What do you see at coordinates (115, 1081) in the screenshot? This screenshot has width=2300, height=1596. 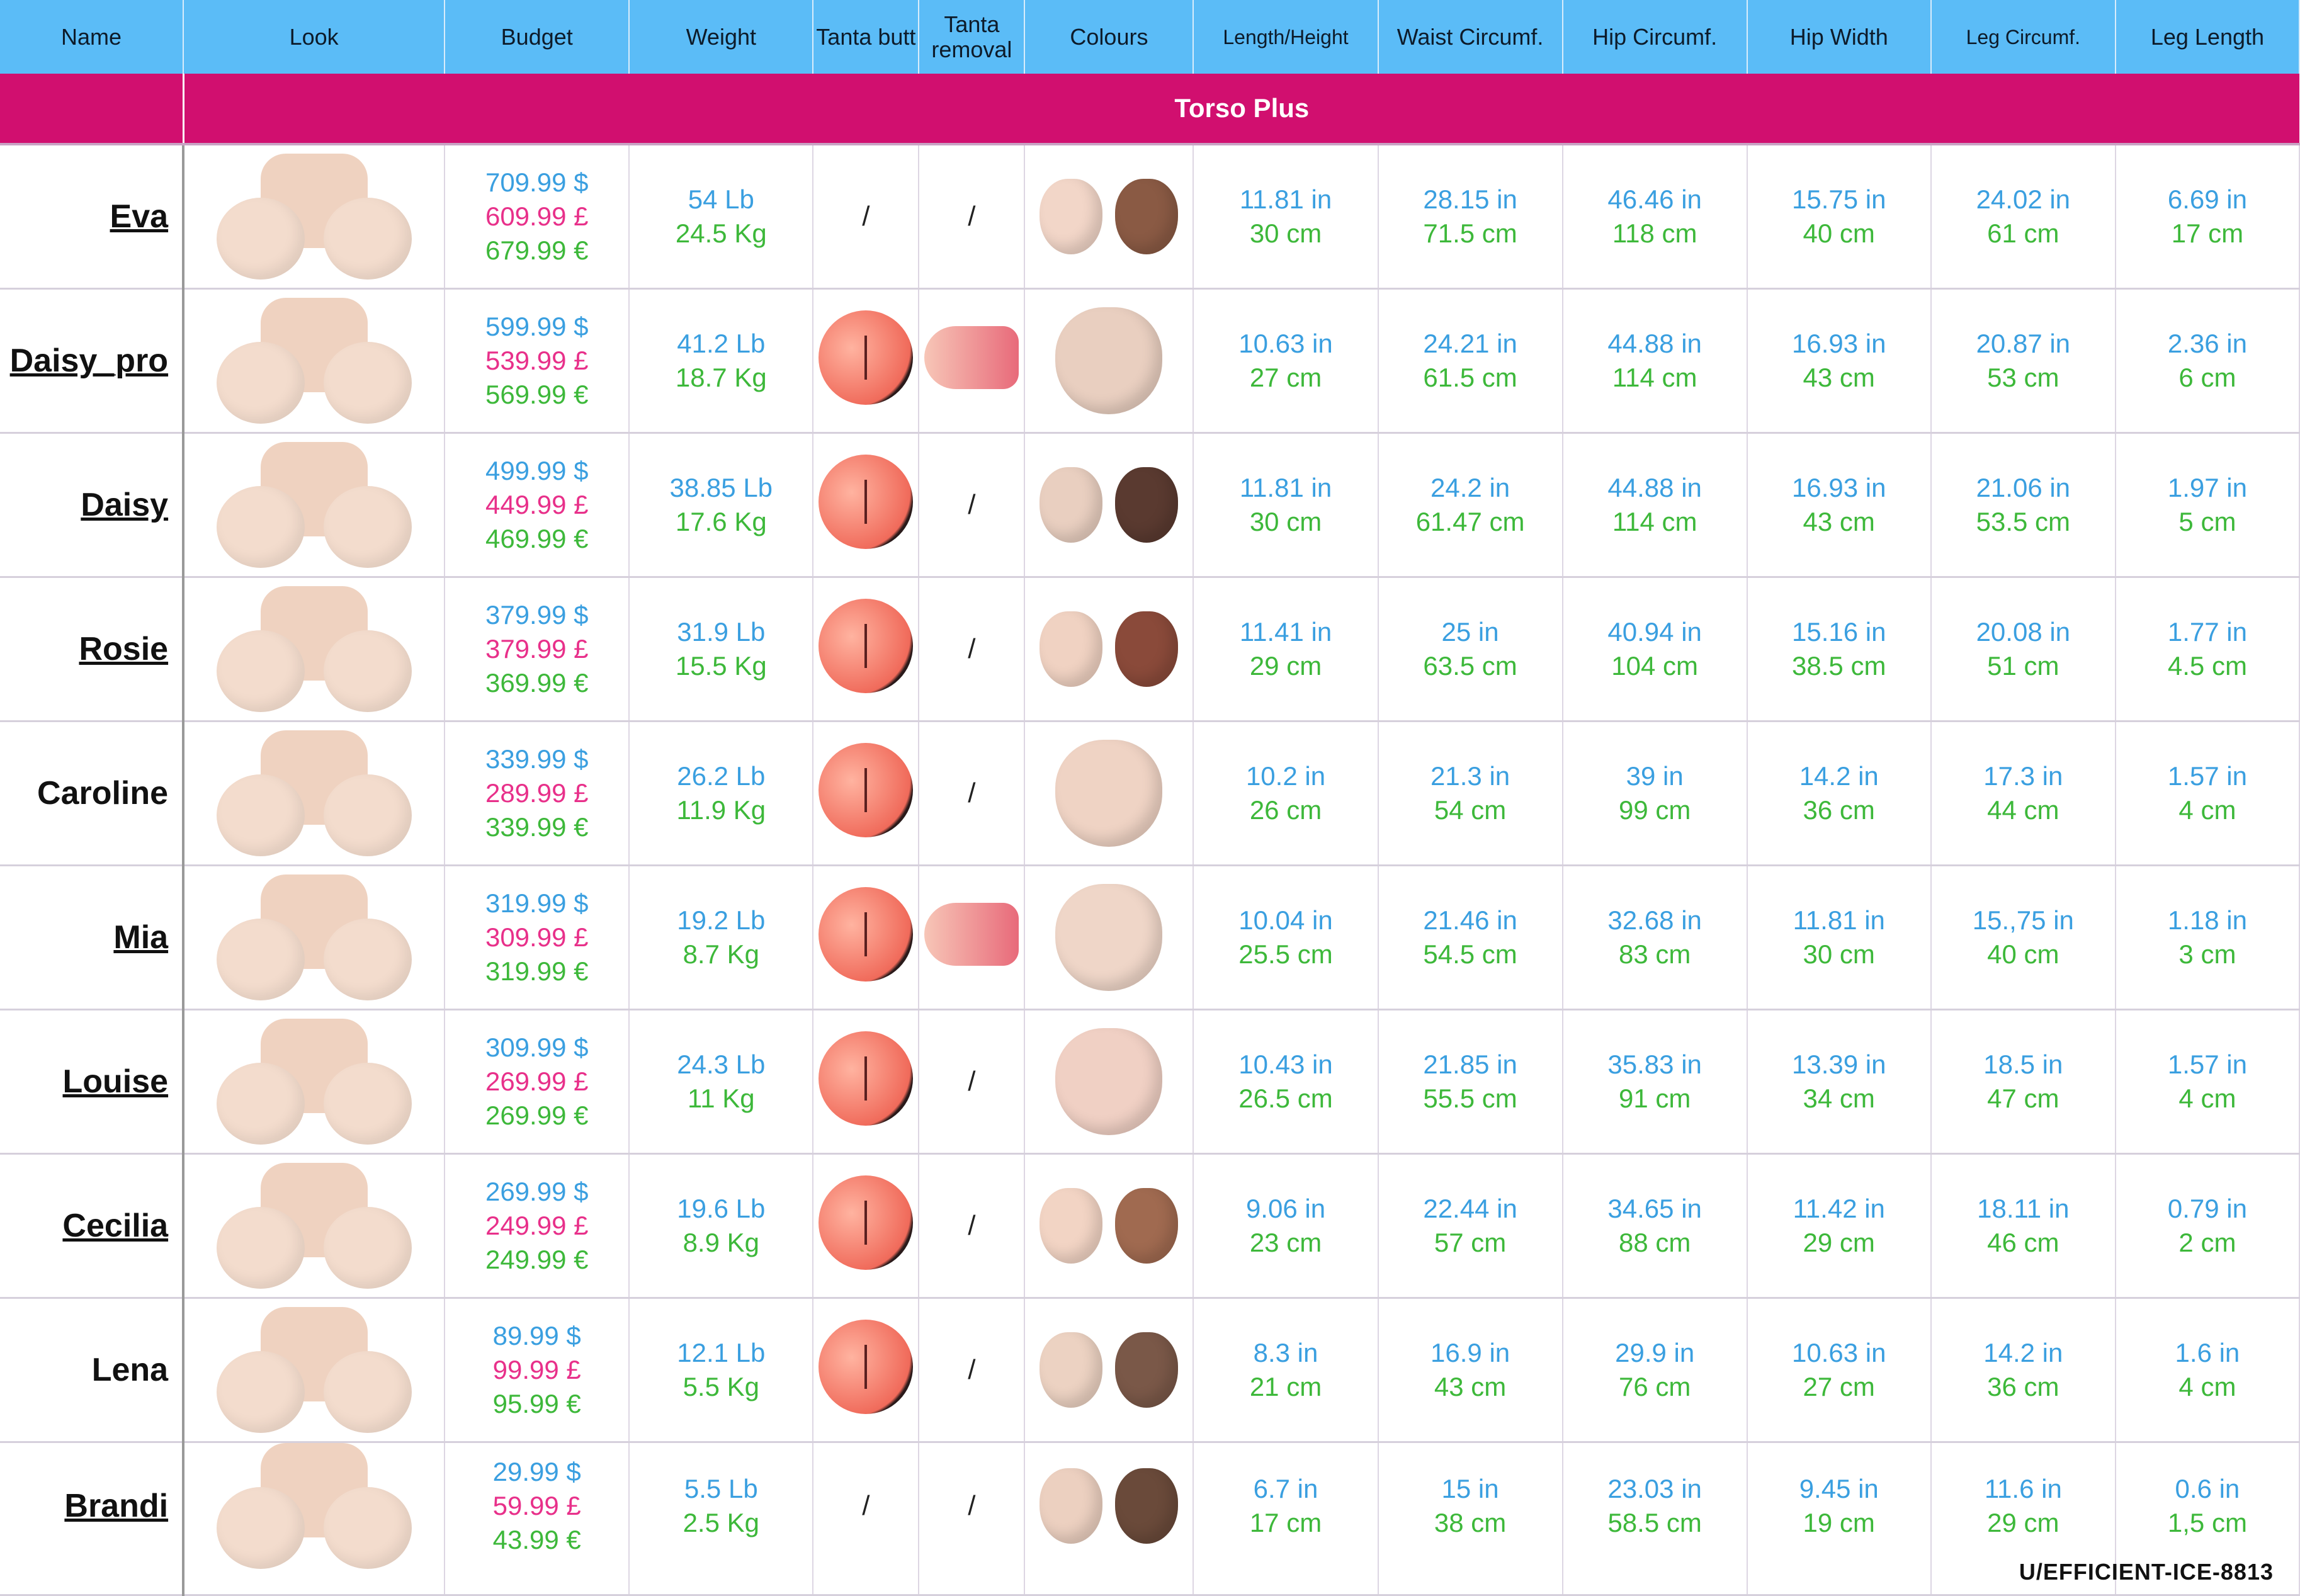 I see `product-name-link: Louise` at bounding box center [115, 1081].